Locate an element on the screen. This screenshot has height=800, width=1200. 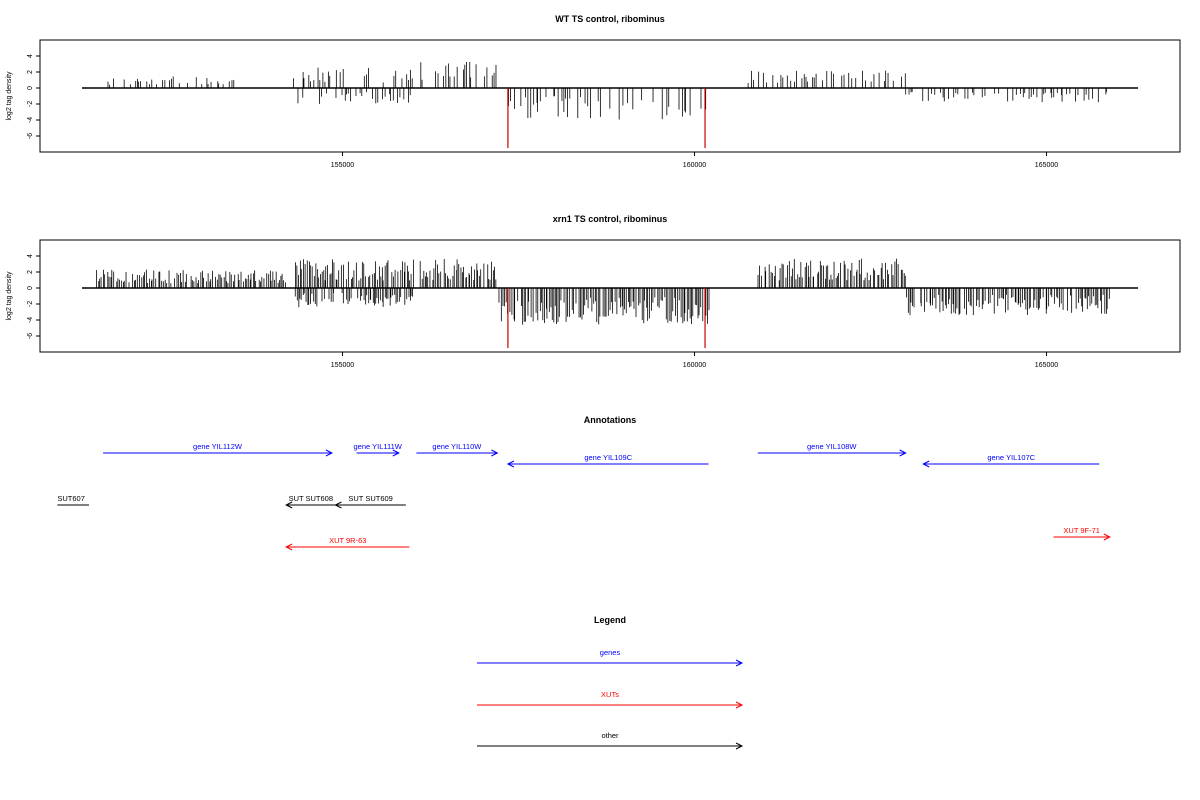
legend-panel: Legend genes XUTs other is located at coordinates (610, 682).